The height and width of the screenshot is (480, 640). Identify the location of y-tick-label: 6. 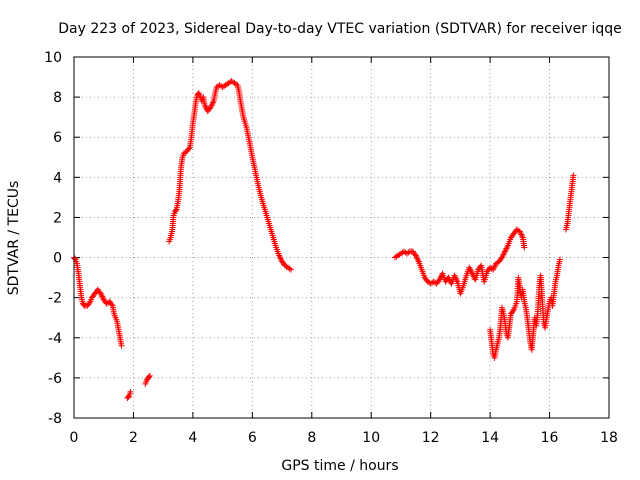
(57, 138).